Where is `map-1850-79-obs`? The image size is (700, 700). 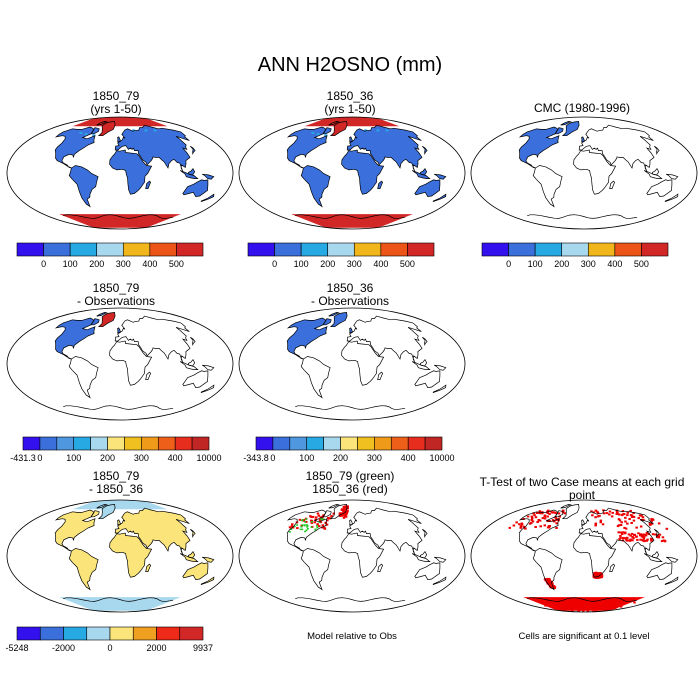 map-1850-79-obs is located at coordinates (120, 364).